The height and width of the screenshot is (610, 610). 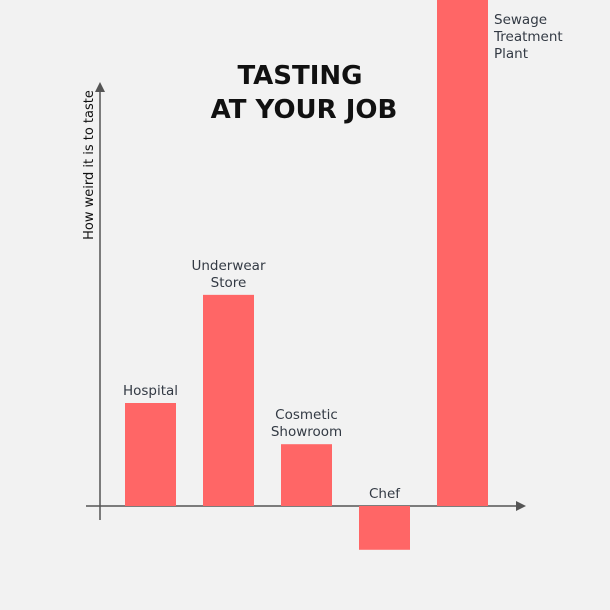 What do you see at coordinates (306, 432) in the screenshot?
I see `bar-label-2-line-1: Showroom` at bounding box center [306, 432].